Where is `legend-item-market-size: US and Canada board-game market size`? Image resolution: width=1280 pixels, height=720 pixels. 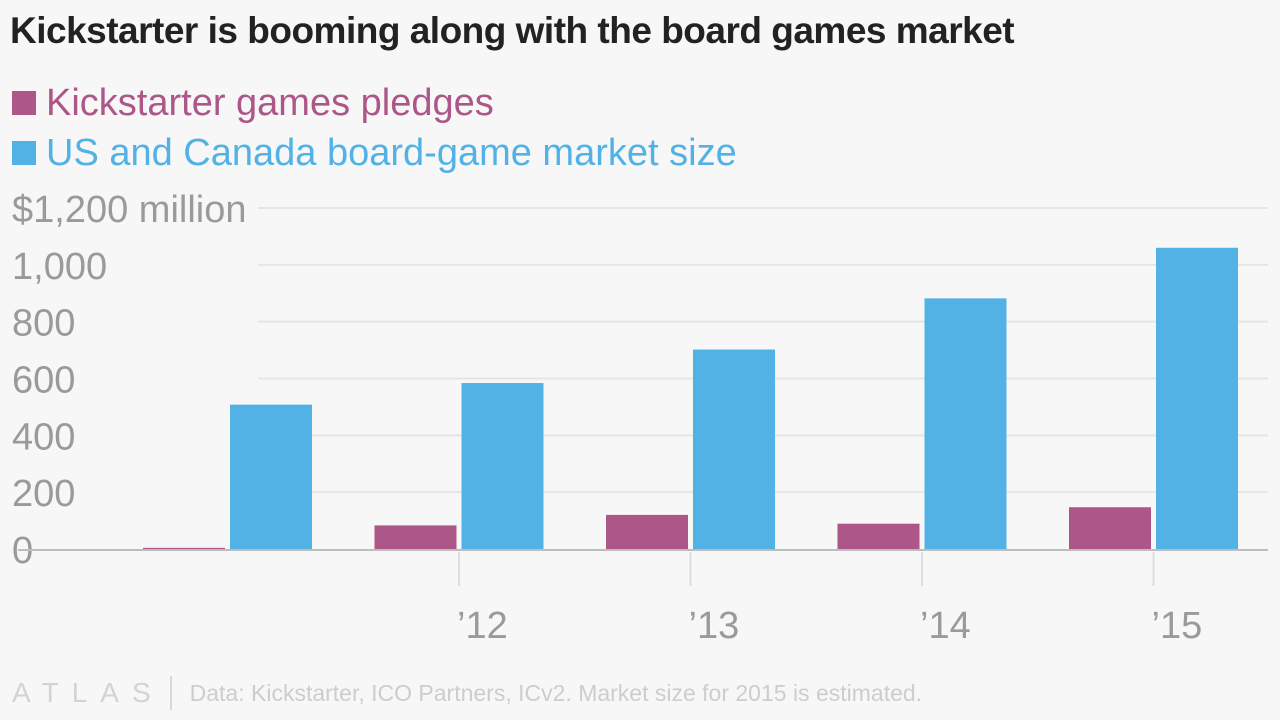
legend-item-market-size: US and Canada board-game market size is located at coordinates (374, 153).